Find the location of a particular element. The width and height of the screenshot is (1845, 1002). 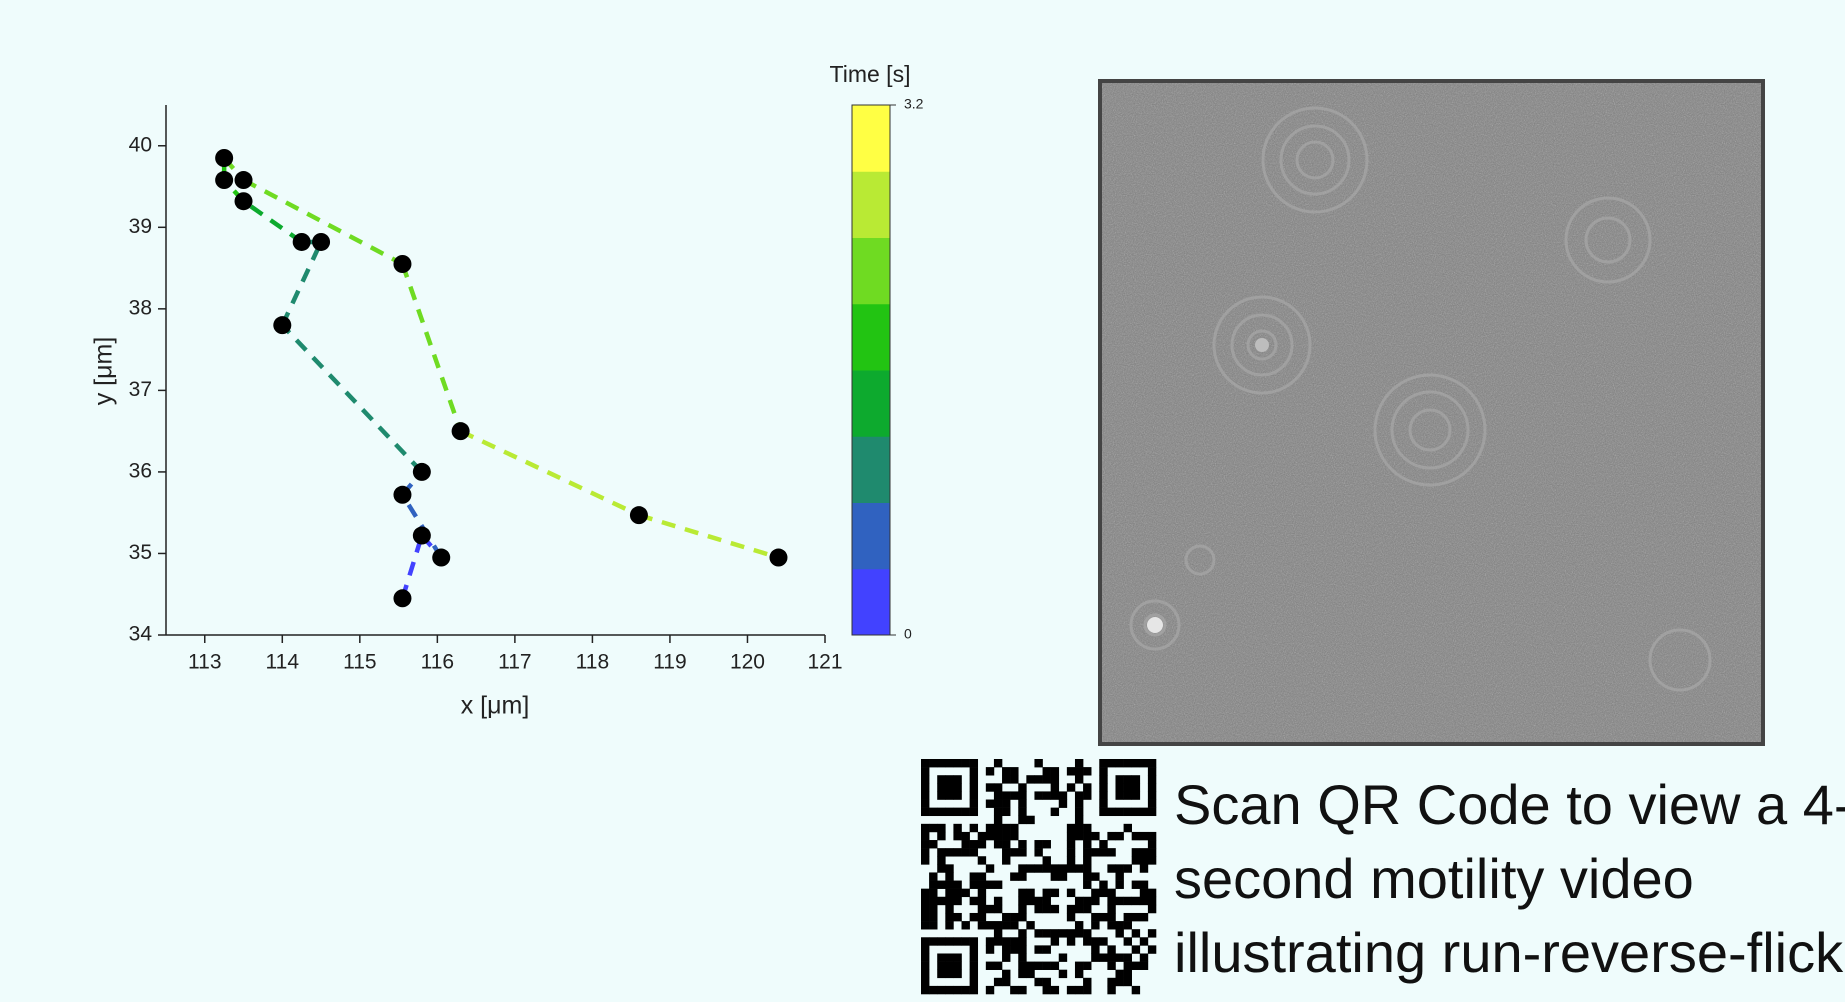

x-tick-label: 121 is located at coordinates (824, 662).